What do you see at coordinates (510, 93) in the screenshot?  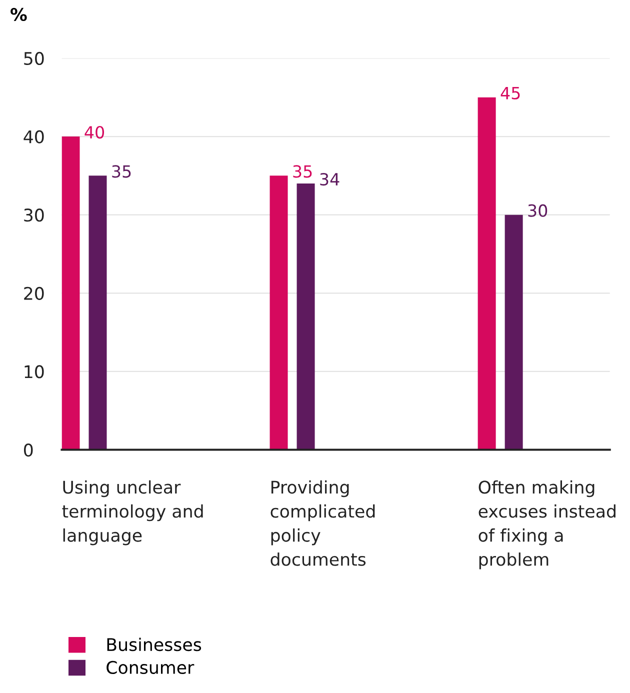 I see `data-label: 45` at bounding box center [510, 93].